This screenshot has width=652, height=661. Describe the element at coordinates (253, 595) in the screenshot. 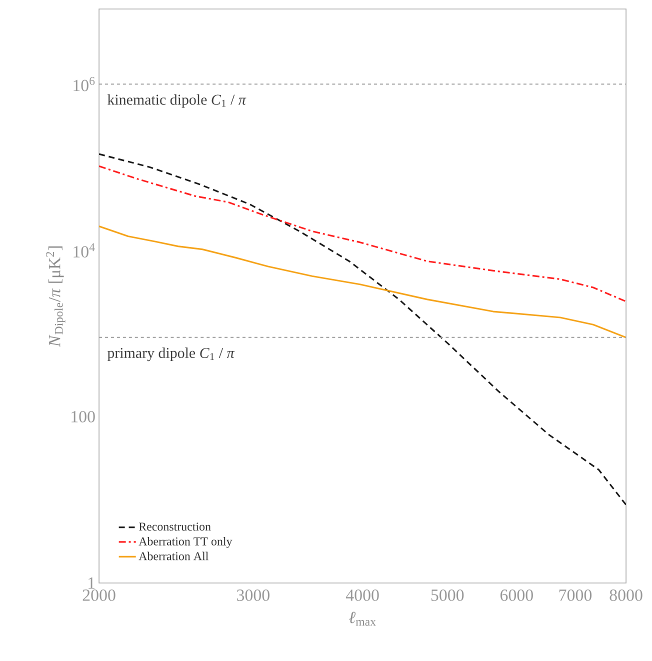

I see `x-tick-label: 3000` at that location.